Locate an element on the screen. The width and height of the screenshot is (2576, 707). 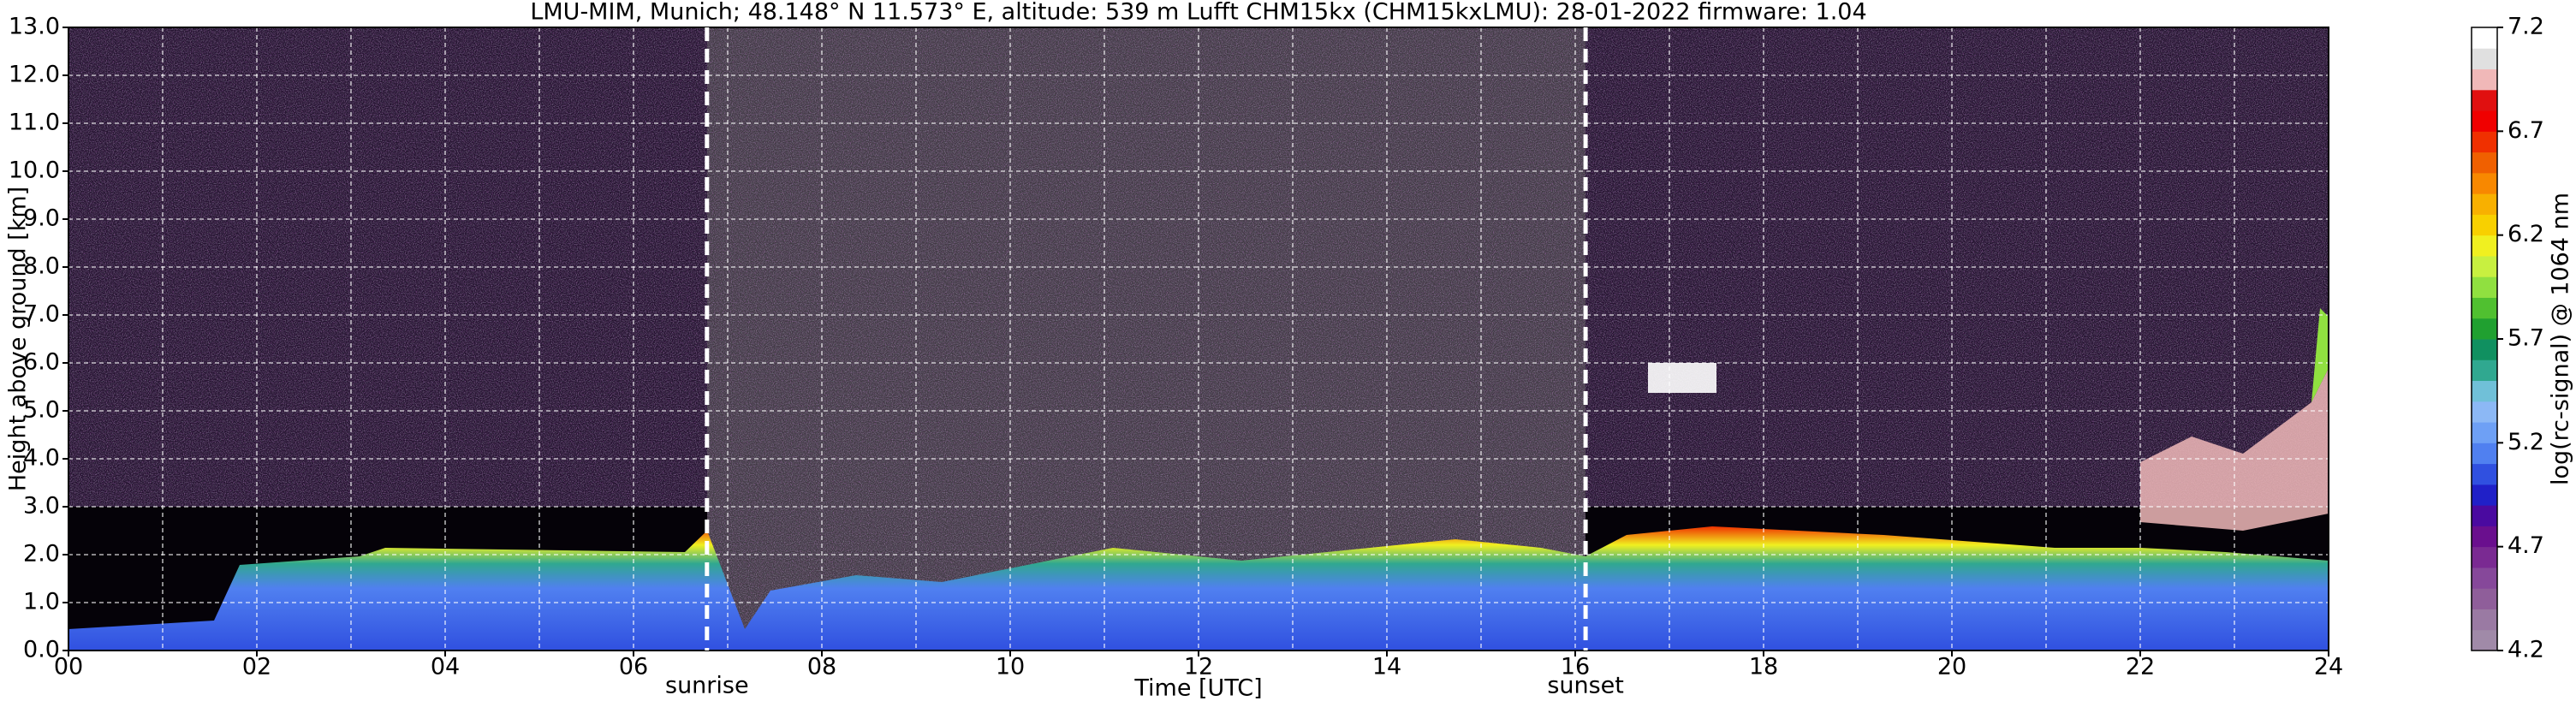
colorbar-tick-label: 4.7 is located at coordinates (2526, 545).